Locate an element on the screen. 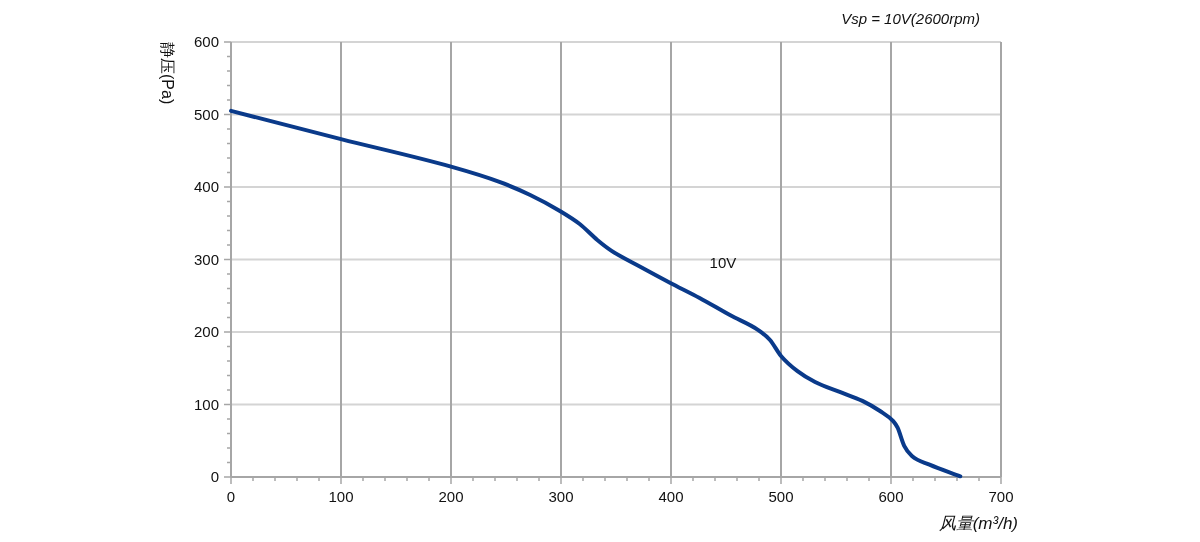  x-tick-label: 600 is located at coordinates (891, 496).